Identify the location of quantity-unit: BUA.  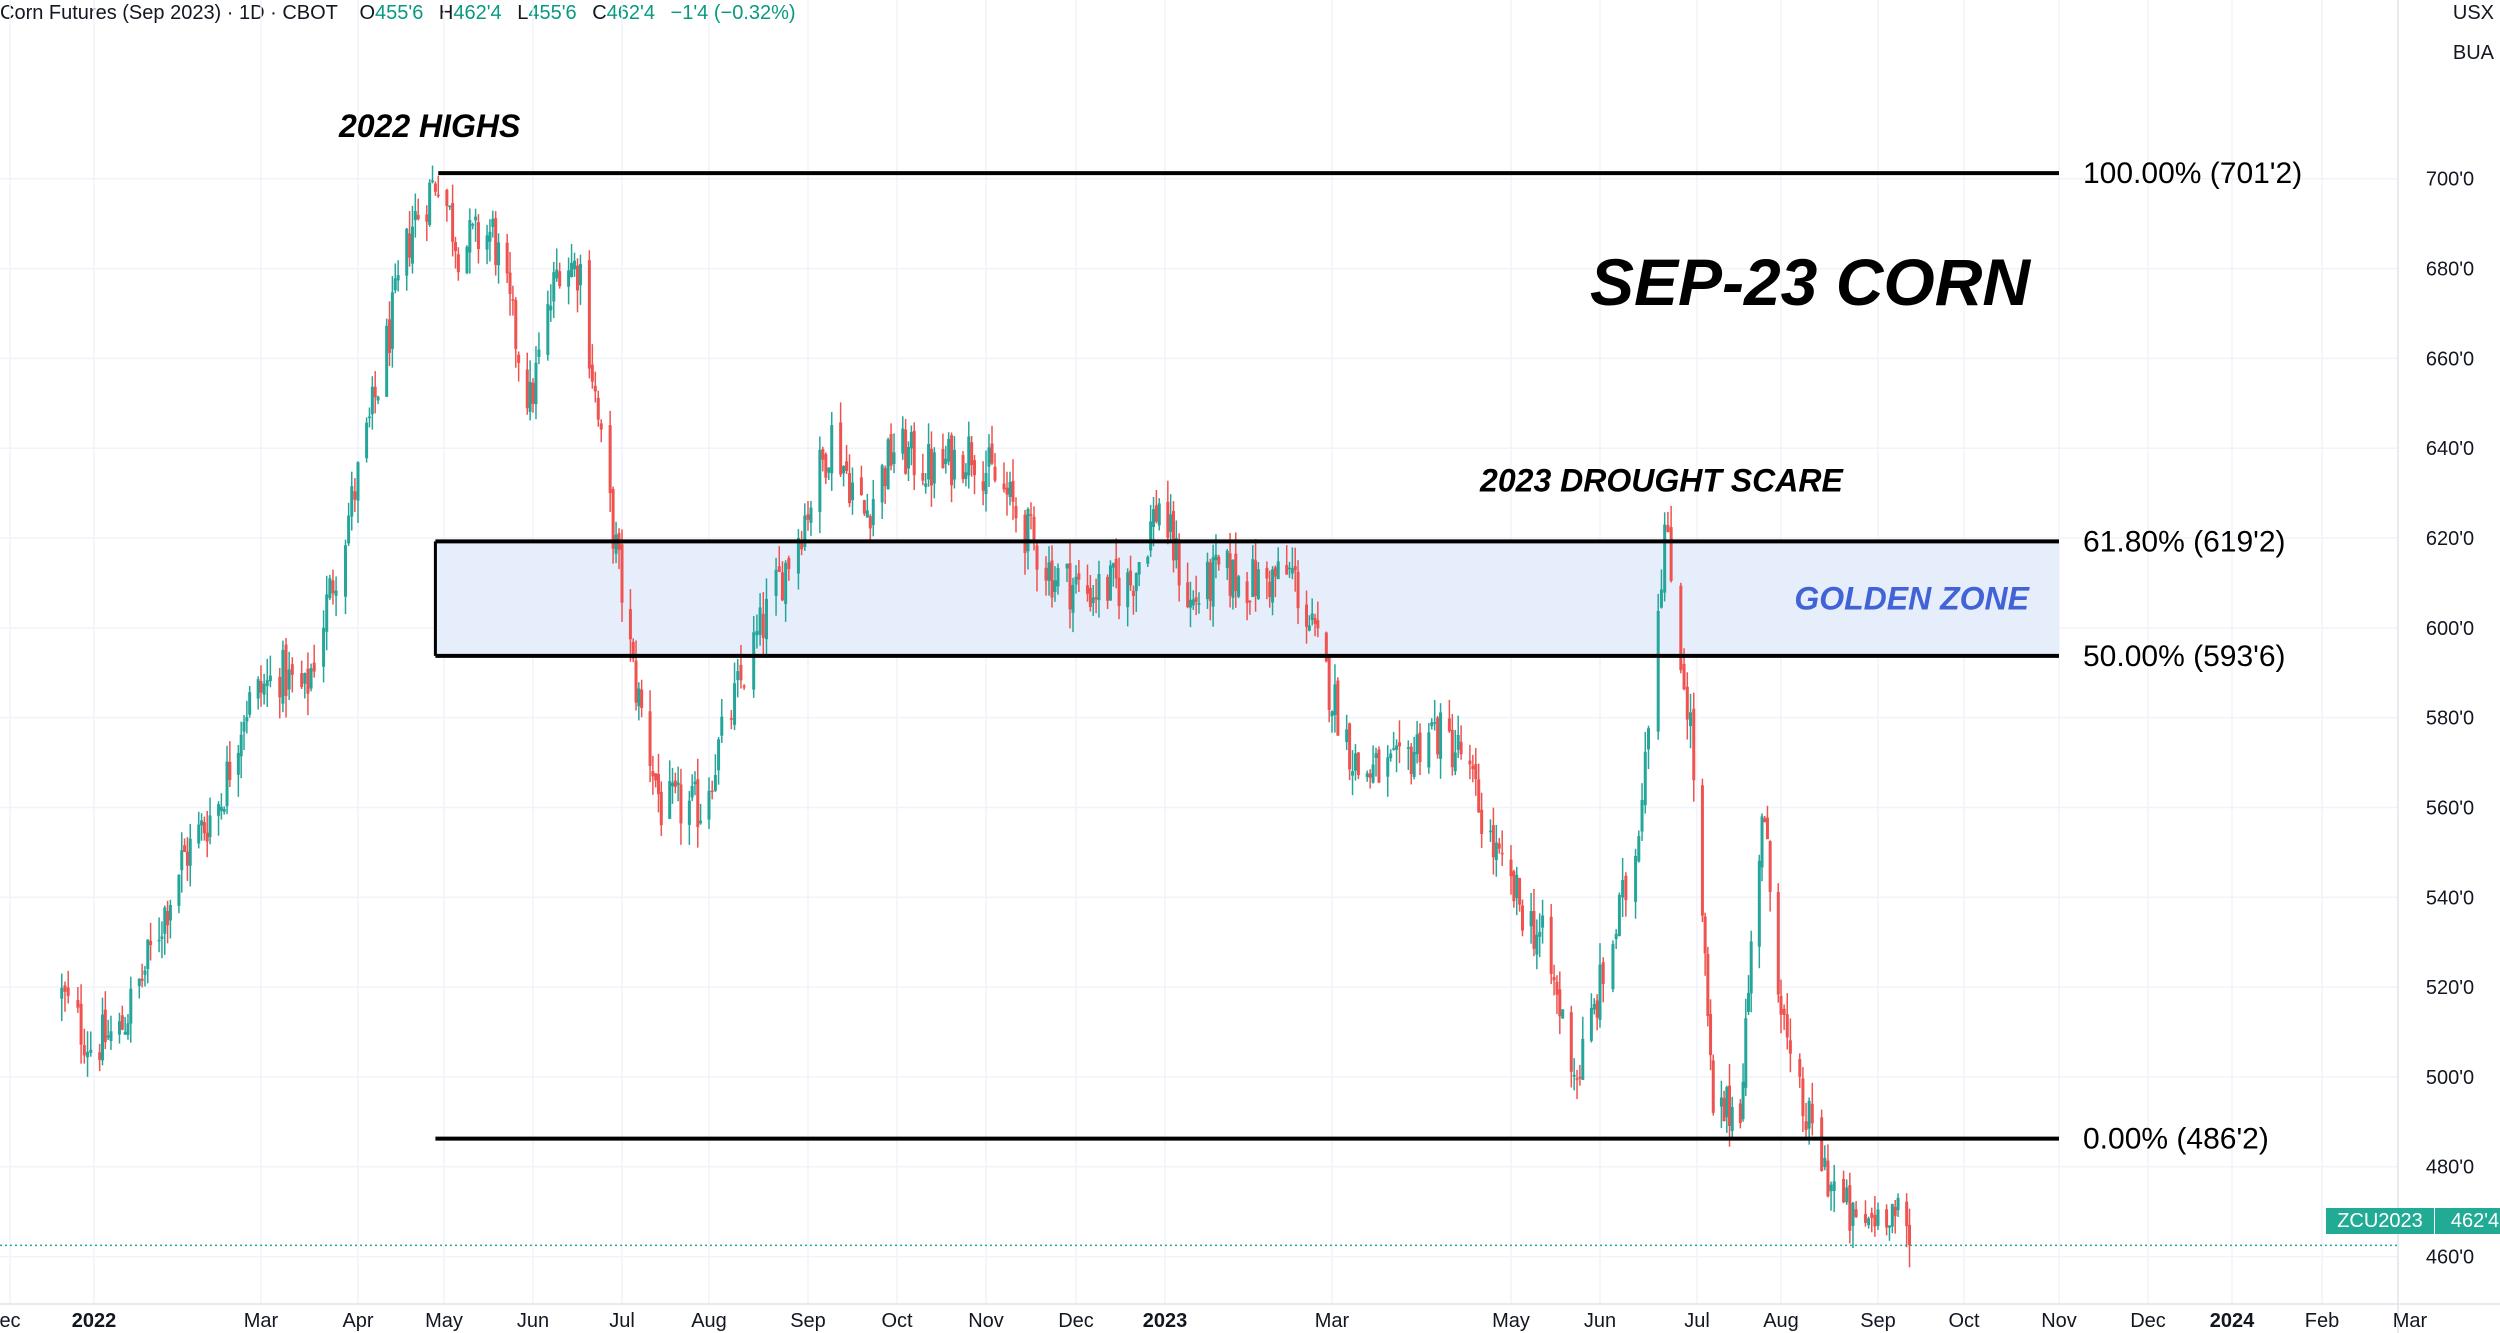
(2473, 53).